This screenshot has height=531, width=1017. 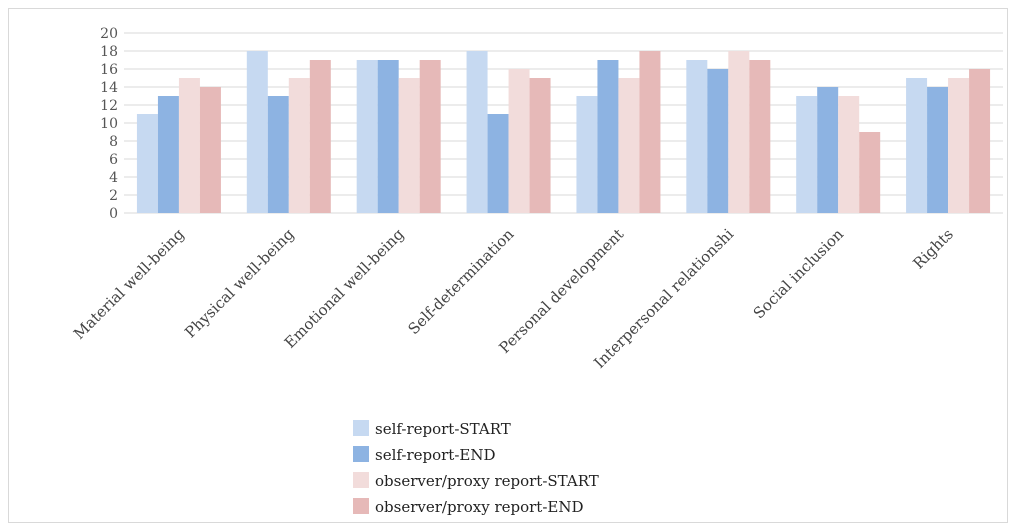 What do you see at coordinates (561, 291) in the screenshot?
I see `x-tick-label: Personal development` at bounding box center [561, 291].